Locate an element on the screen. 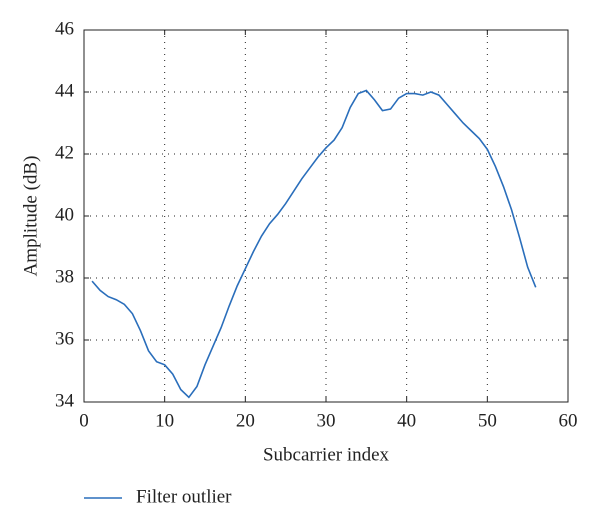 This screenshot has width=600, height=529. y-axis-label: Amplitude (dB) is located at coordinates (30, 216).